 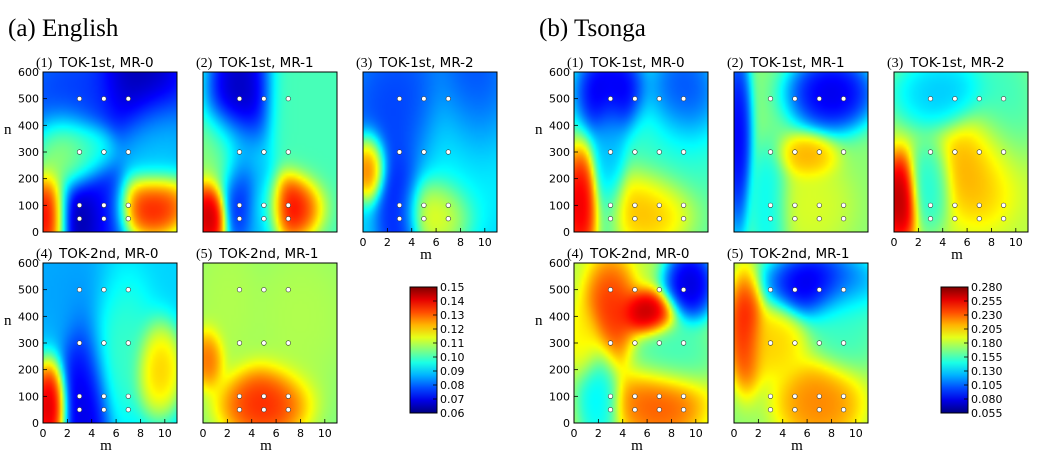 I want to click on group-title: (a) English, so click(x=63, y=28).